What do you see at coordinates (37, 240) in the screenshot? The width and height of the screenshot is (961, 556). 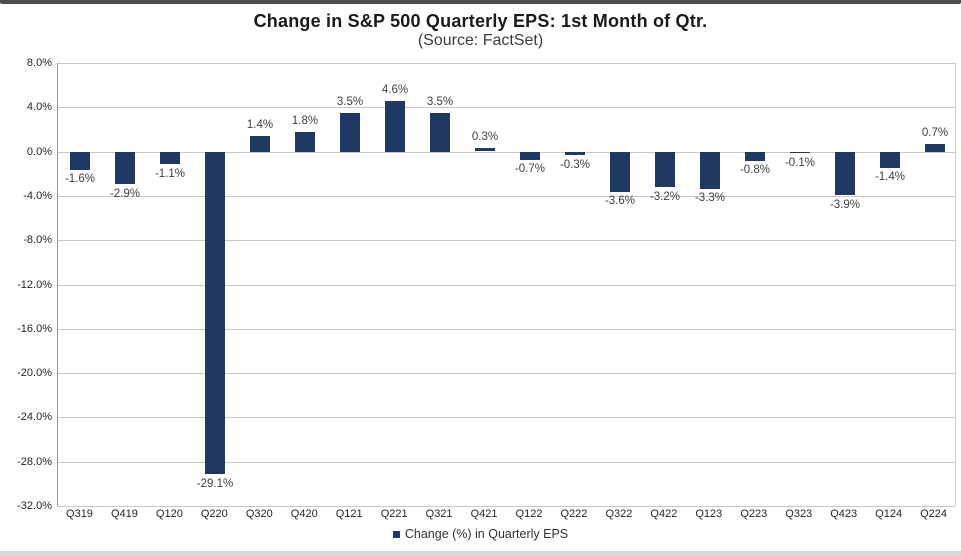 I see `y-tick-label: -8.0%` at bounding box center [37, 240].